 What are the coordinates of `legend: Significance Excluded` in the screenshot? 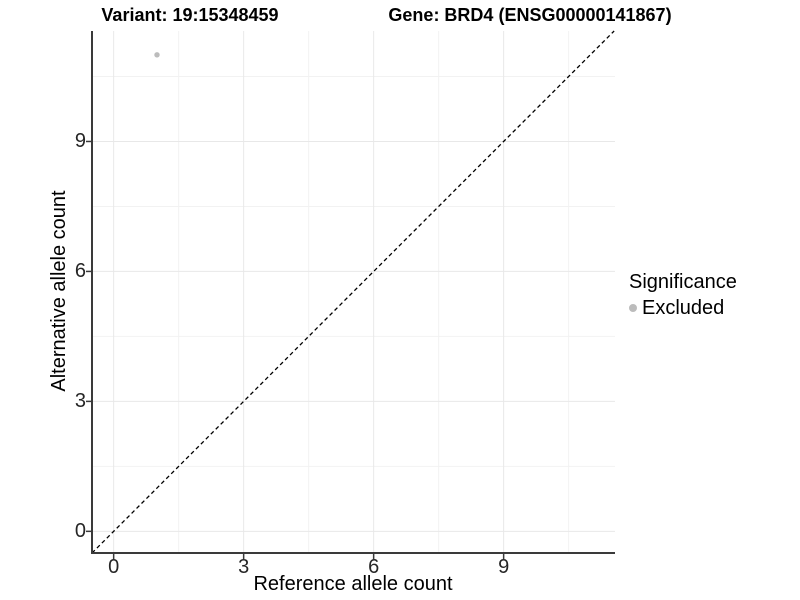 It's located at (683, 295).